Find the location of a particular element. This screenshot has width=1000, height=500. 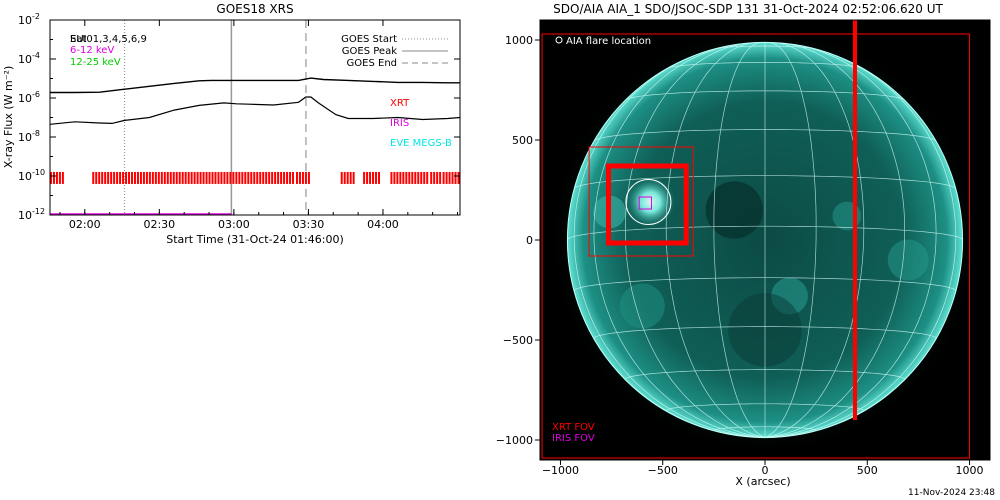

aia-y-tick-label: 500 is located at coordinates (522, 140).